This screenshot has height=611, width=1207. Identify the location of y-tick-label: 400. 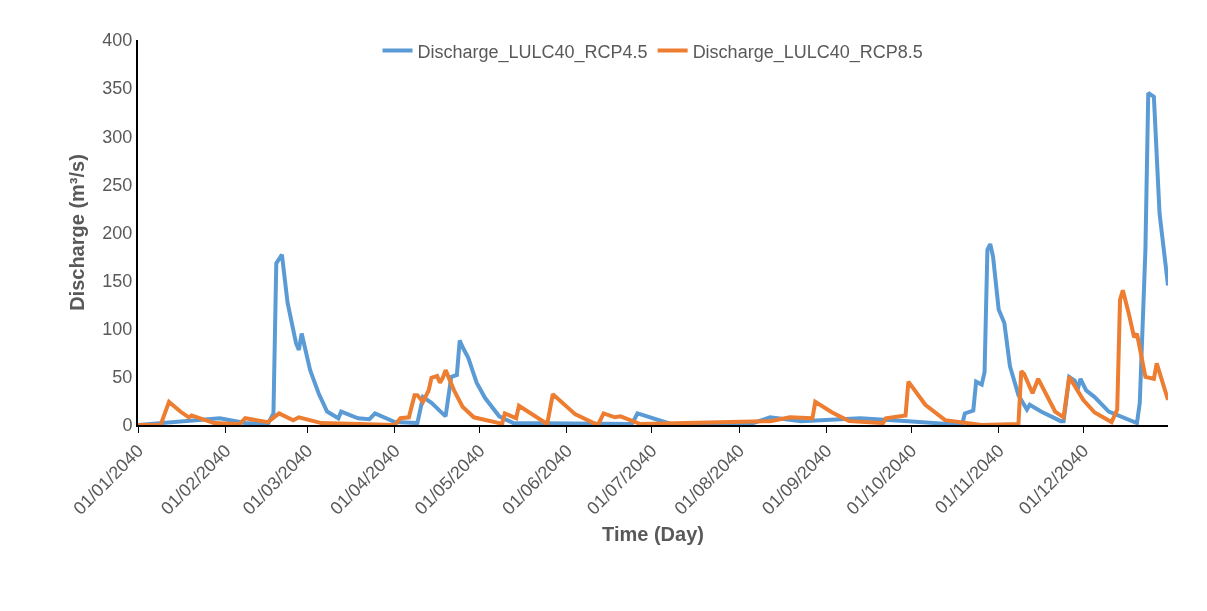
(117, 40).